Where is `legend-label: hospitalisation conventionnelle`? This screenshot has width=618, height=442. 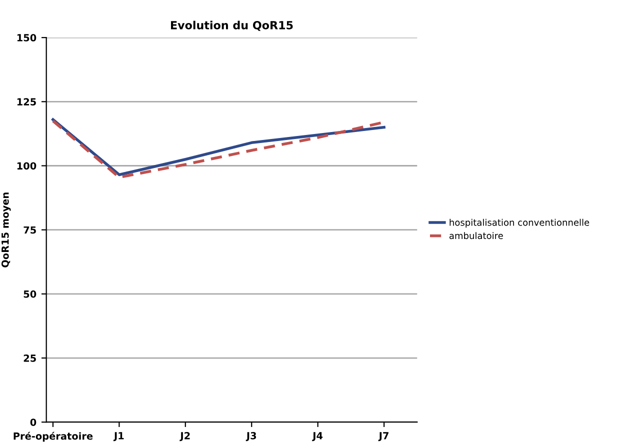 legend-label: hospitalisation conventionnelle is located at coordinates (520, 223).